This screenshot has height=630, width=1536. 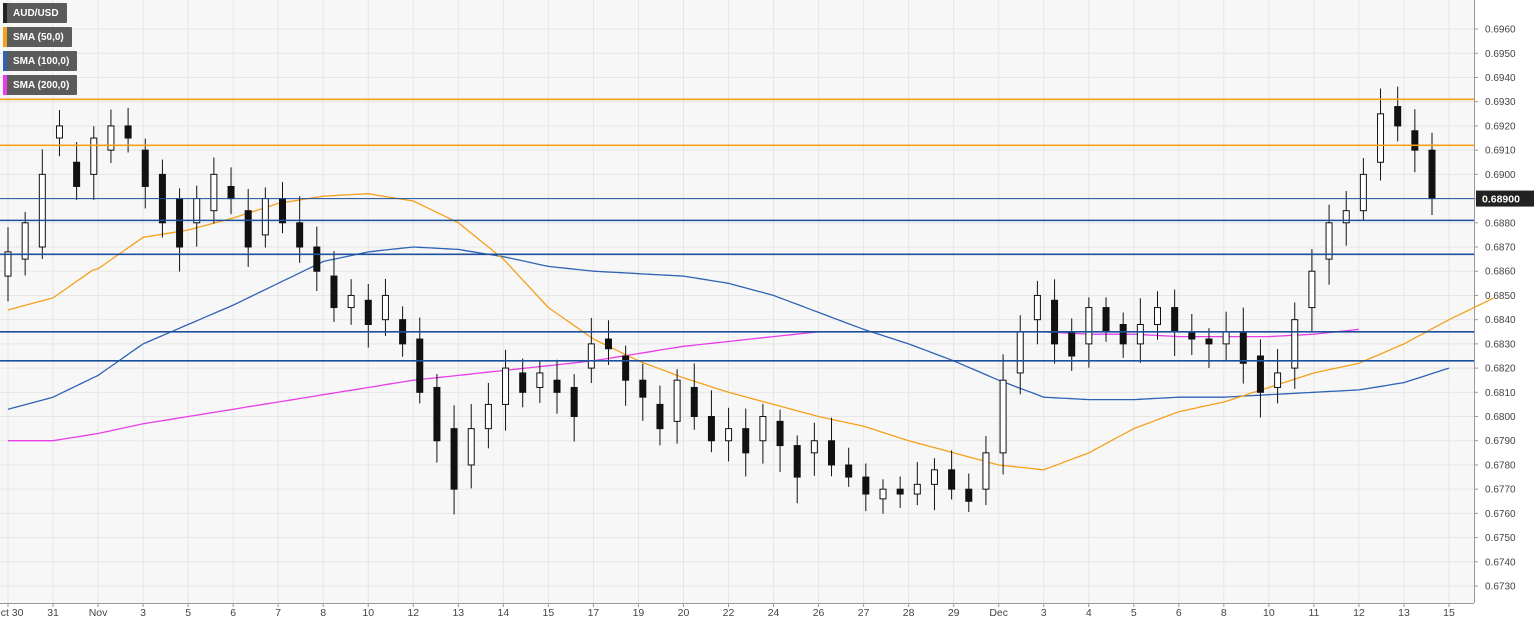 I want to click on y-tick-label: 0.6780, so click(x=1500, y=465).